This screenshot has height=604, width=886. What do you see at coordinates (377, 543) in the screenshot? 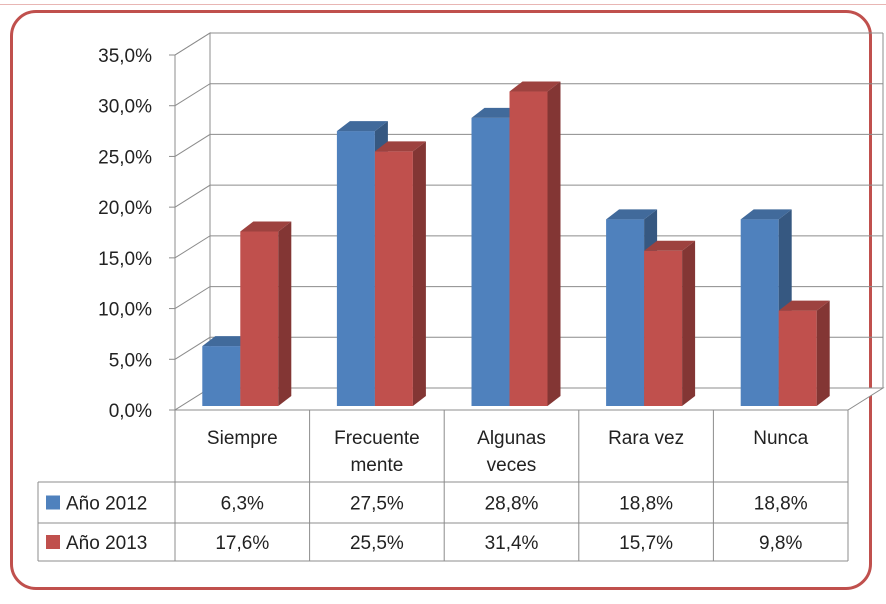
I see `data-table-value: 25,5%` at bounding box center [377, 543].